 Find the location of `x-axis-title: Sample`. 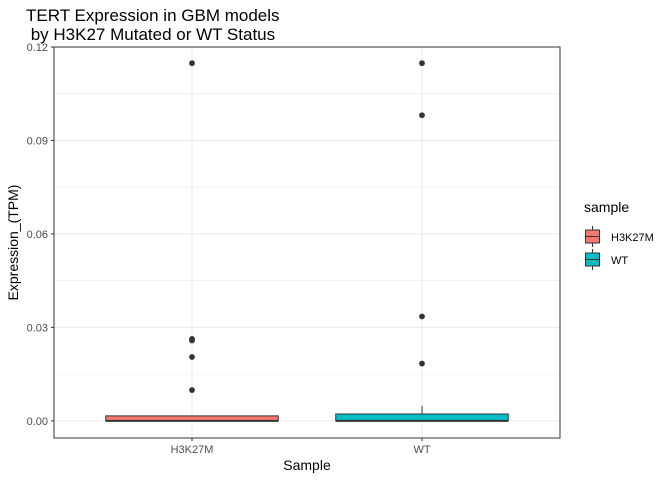

x-axis-title: Sample is located at coordinates (307, 465).